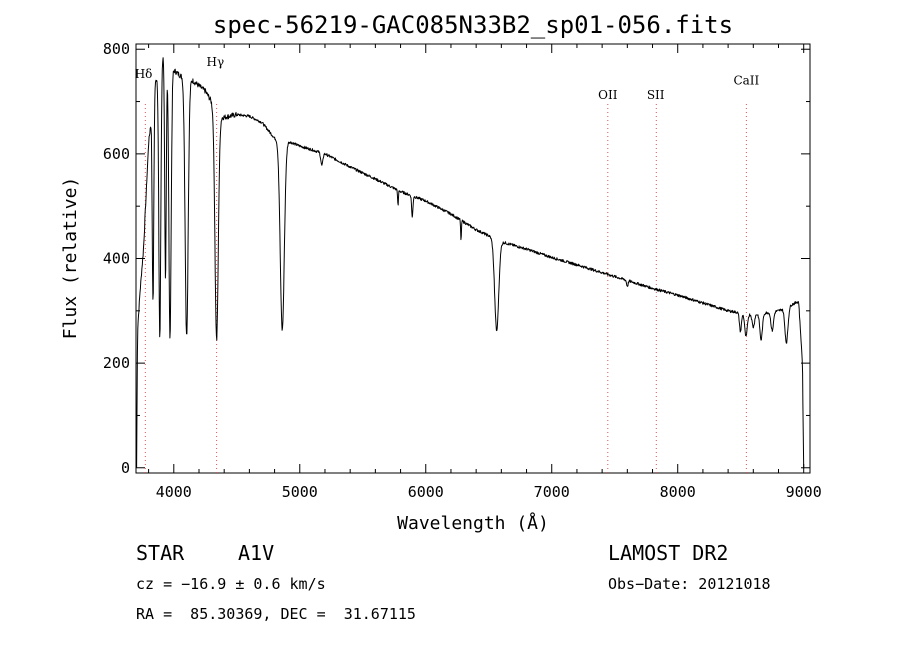  I want to click on x-tick-label: 4000, so click(174, 492).